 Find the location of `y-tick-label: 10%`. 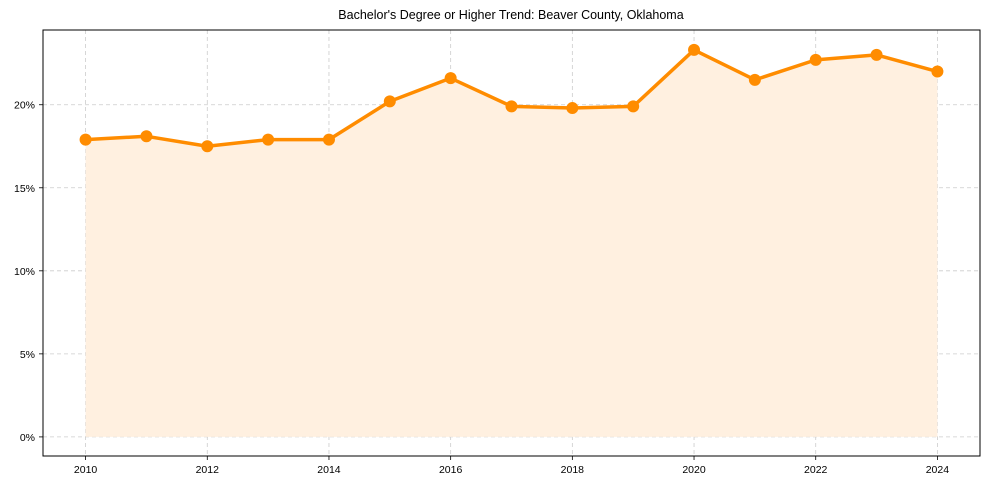

y-tick-label: 10% is located at coordinates (24, 272).